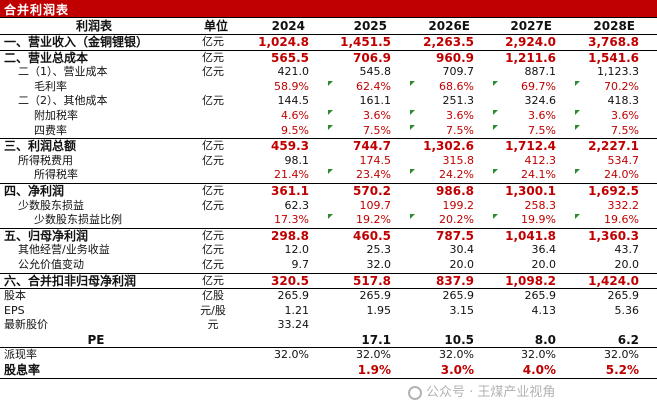  I want to click on cell-value: 3.15, so click(462, 310).